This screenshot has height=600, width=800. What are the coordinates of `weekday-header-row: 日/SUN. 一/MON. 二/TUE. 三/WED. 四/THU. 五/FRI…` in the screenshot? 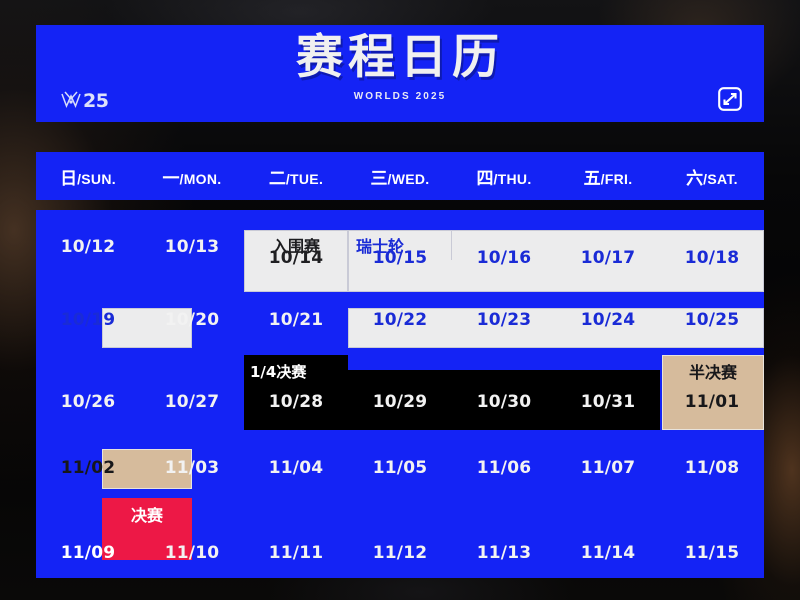 It's located at (400, 176).